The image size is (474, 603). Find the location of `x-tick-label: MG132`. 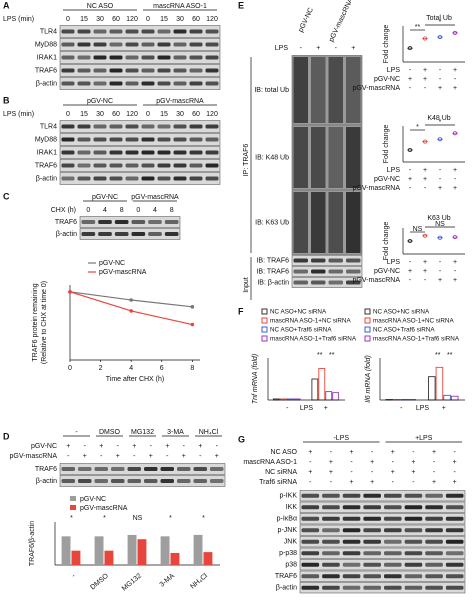

x-tick-label: MG132 is located at coordinates (132, 583).